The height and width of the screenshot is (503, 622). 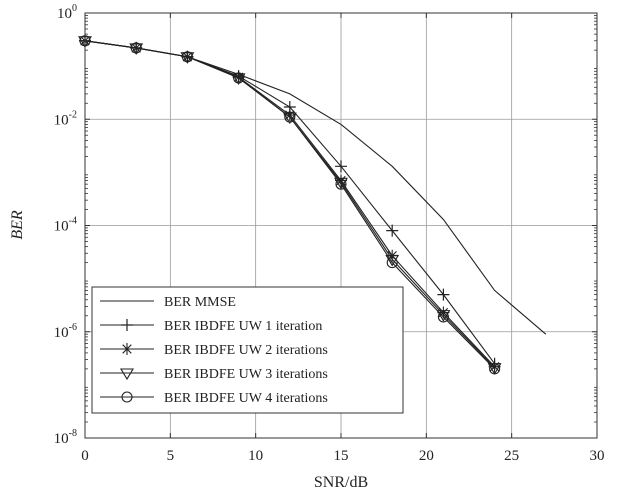 I want to click on legend-item: BER MMSE, so click(x=168, y=302).